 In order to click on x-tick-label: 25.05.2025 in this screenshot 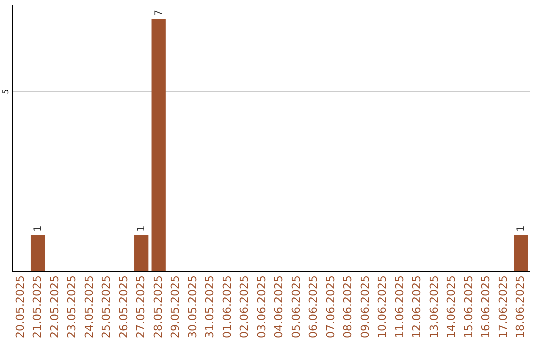, I will do `click(107, 307)`.